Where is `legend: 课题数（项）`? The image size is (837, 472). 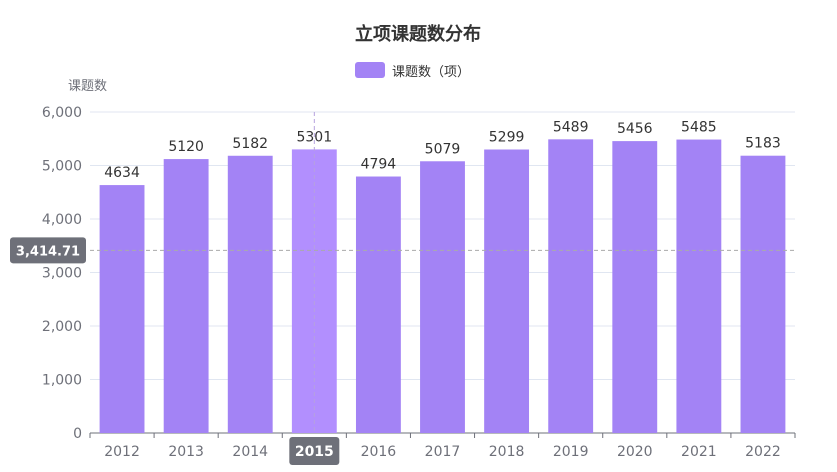
legend: 课题数（项） is located at coordinates (412, 71).